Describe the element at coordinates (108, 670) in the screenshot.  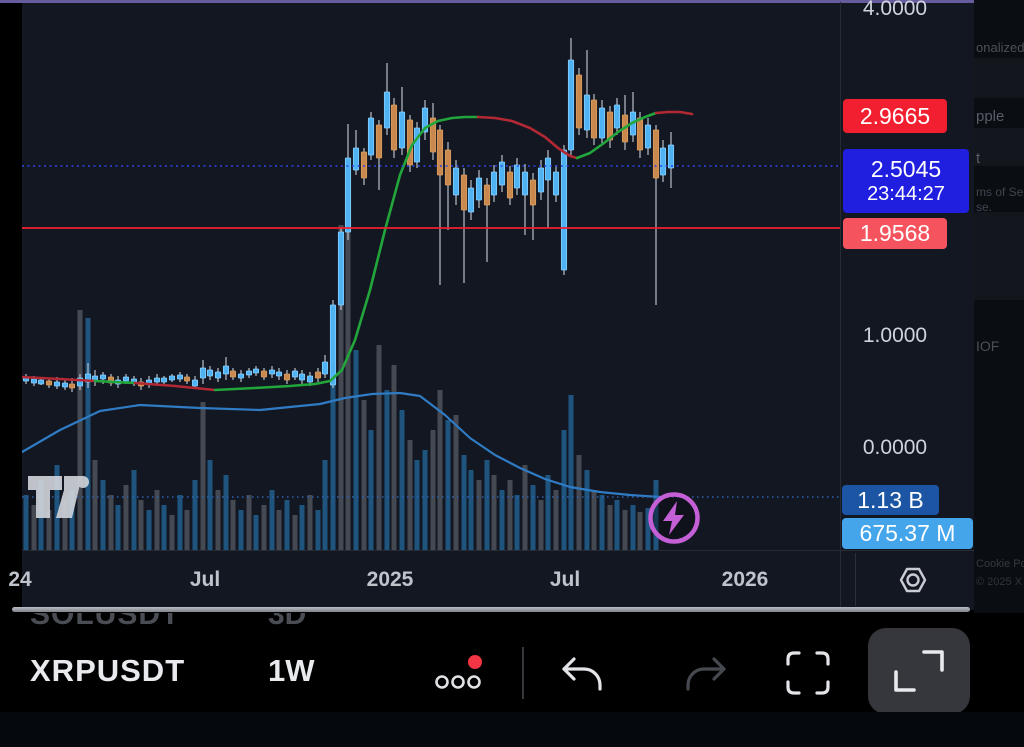
I see `symbol-button: XRPUSDT` at that location.